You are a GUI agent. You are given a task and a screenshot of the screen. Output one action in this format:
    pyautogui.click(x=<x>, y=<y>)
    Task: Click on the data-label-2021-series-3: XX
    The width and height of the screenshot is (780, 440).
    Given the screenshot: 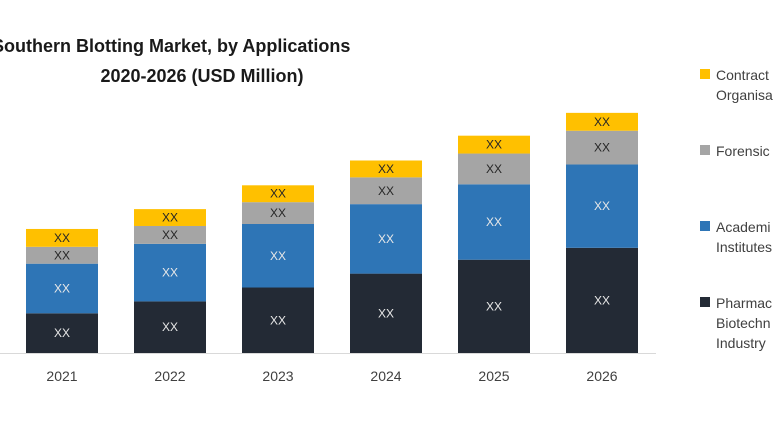 What is the action you would take?
    pyautogui.click(x=62, y=255)
    